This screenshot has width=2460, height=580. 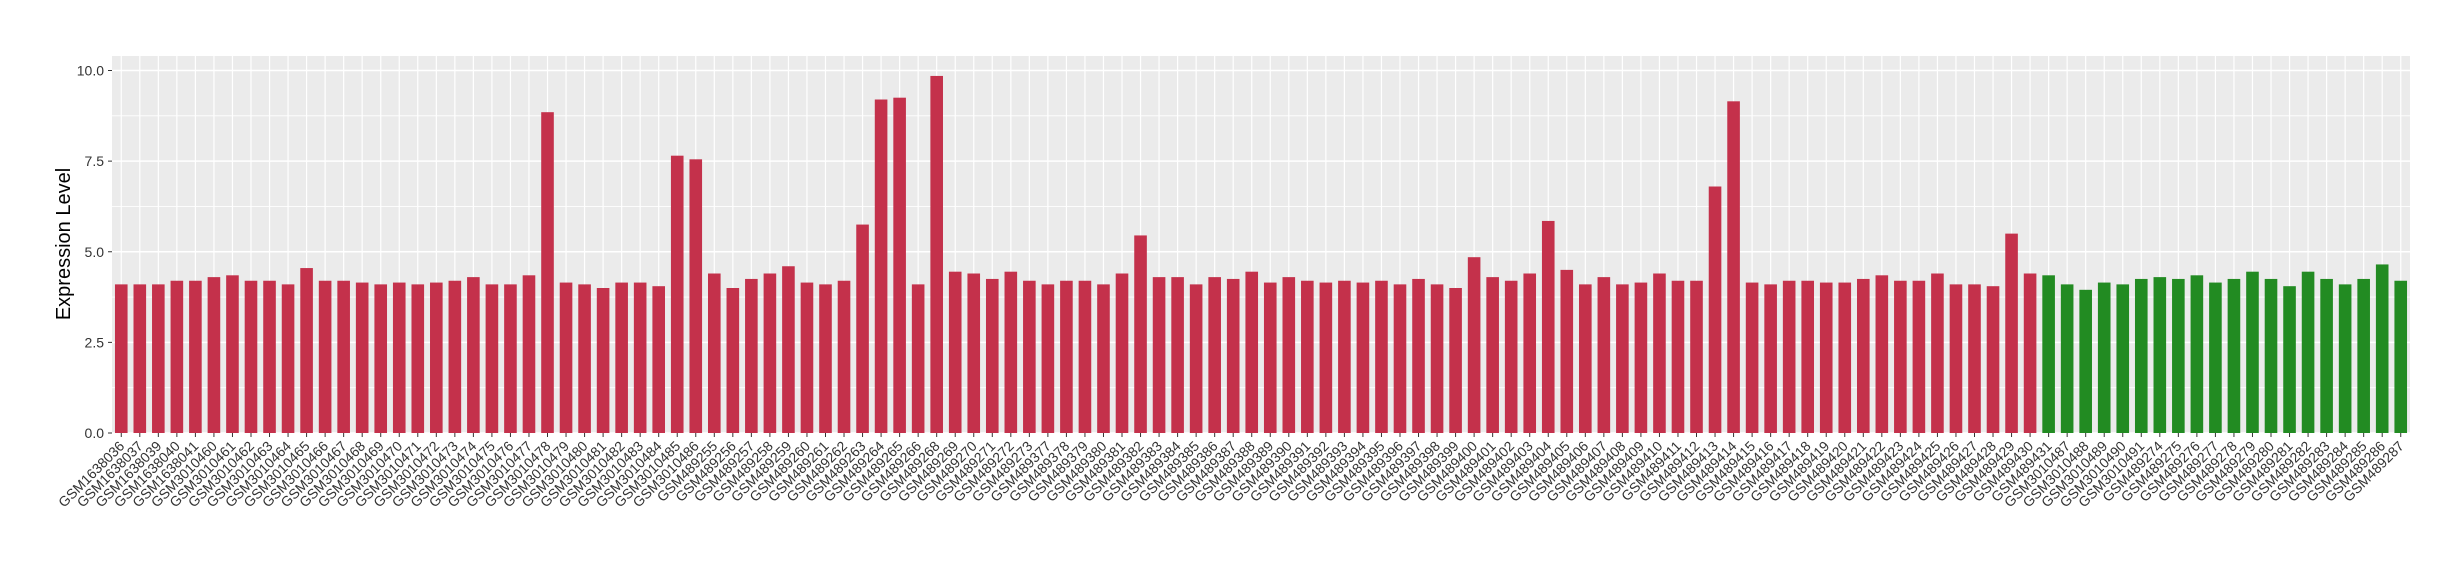 What do you see at coordinates (1826, 357) in the screenshot?
I see `bar-GSM489419` at bounding box center [1826, 357].